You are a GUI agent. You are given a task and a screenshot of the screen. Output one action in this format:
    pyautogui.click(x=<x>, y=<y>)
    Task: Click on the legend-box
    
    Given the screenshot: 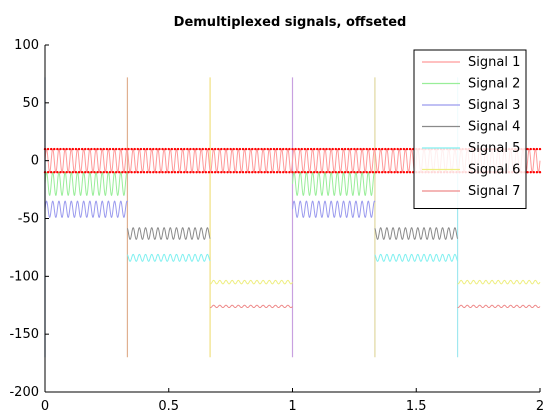 What is the action you would take?
    pyautogui.click(x=470, y=129)
    